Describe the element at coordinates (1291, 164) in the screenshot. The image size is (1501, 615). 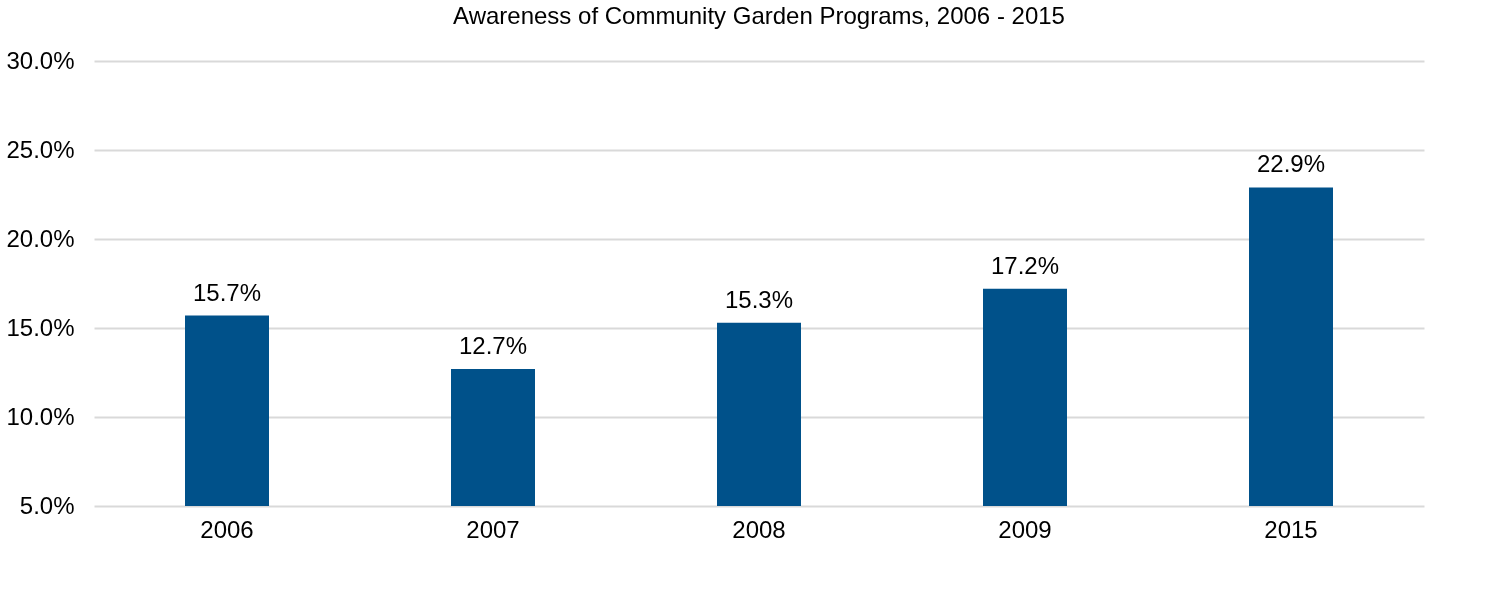
I see `data-label: 22.9%` at that location.